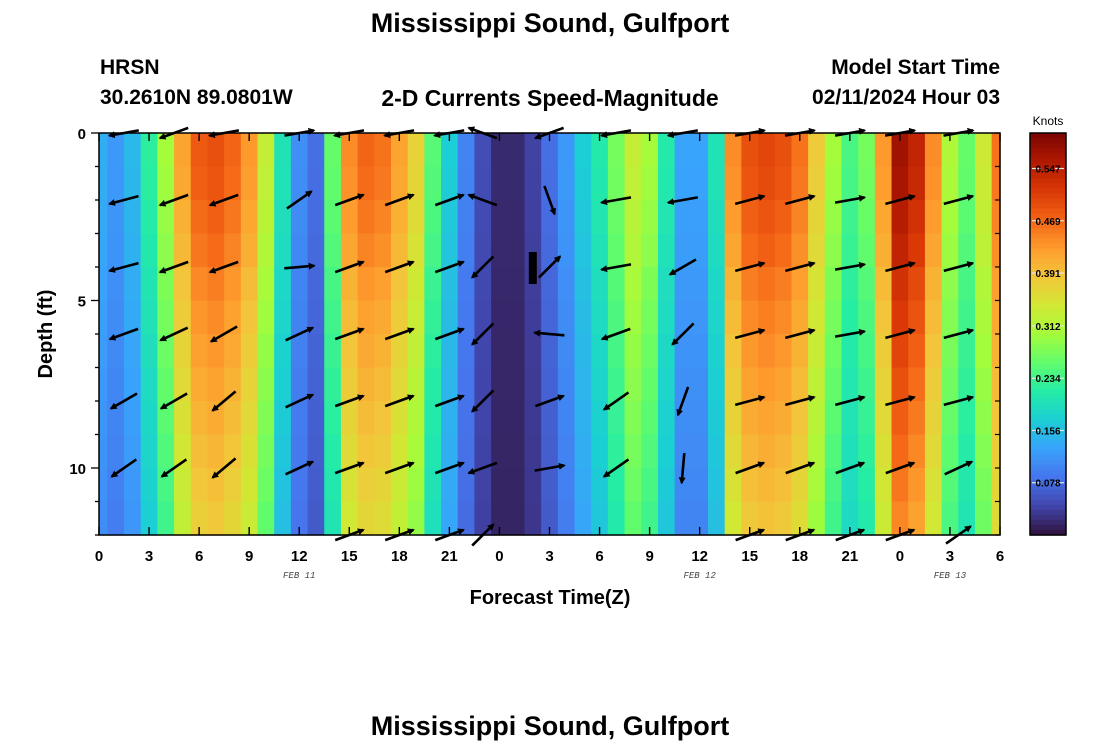 The width and height of the screenshot is (1100, 750). Describe the element at coordinates (46, 334) in the screenshot. I see `y-axis-title: Depth (ft)` at that location.